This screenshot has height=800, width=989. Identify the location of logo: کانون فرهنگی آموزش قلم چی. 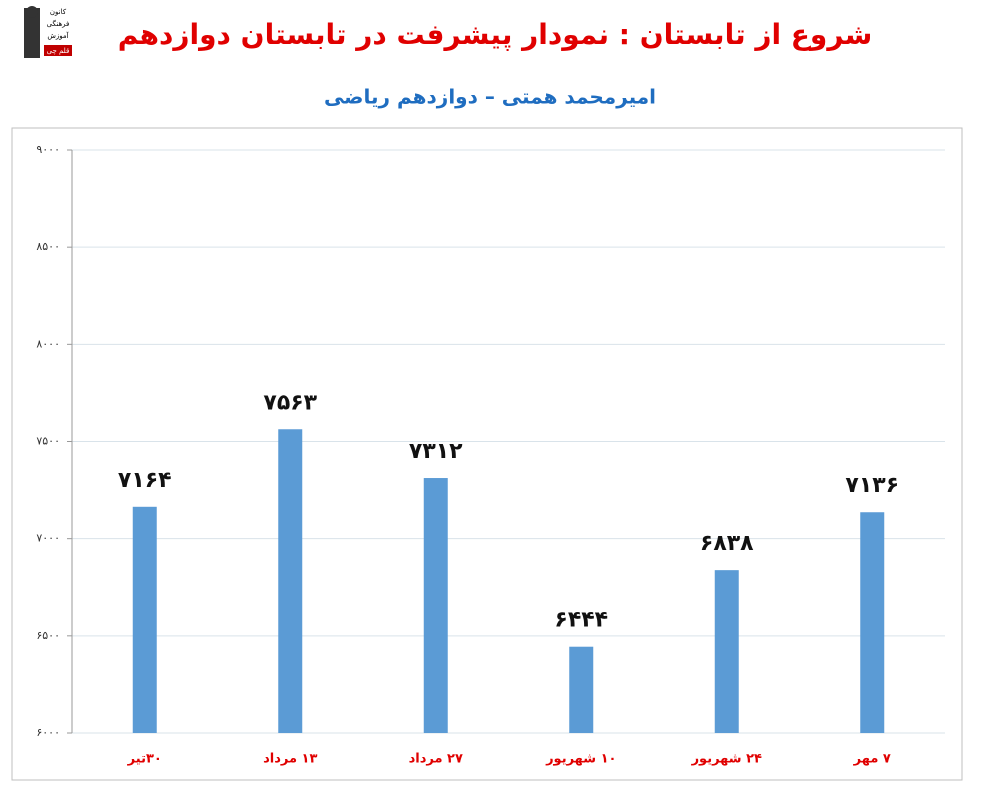
(48, 32).